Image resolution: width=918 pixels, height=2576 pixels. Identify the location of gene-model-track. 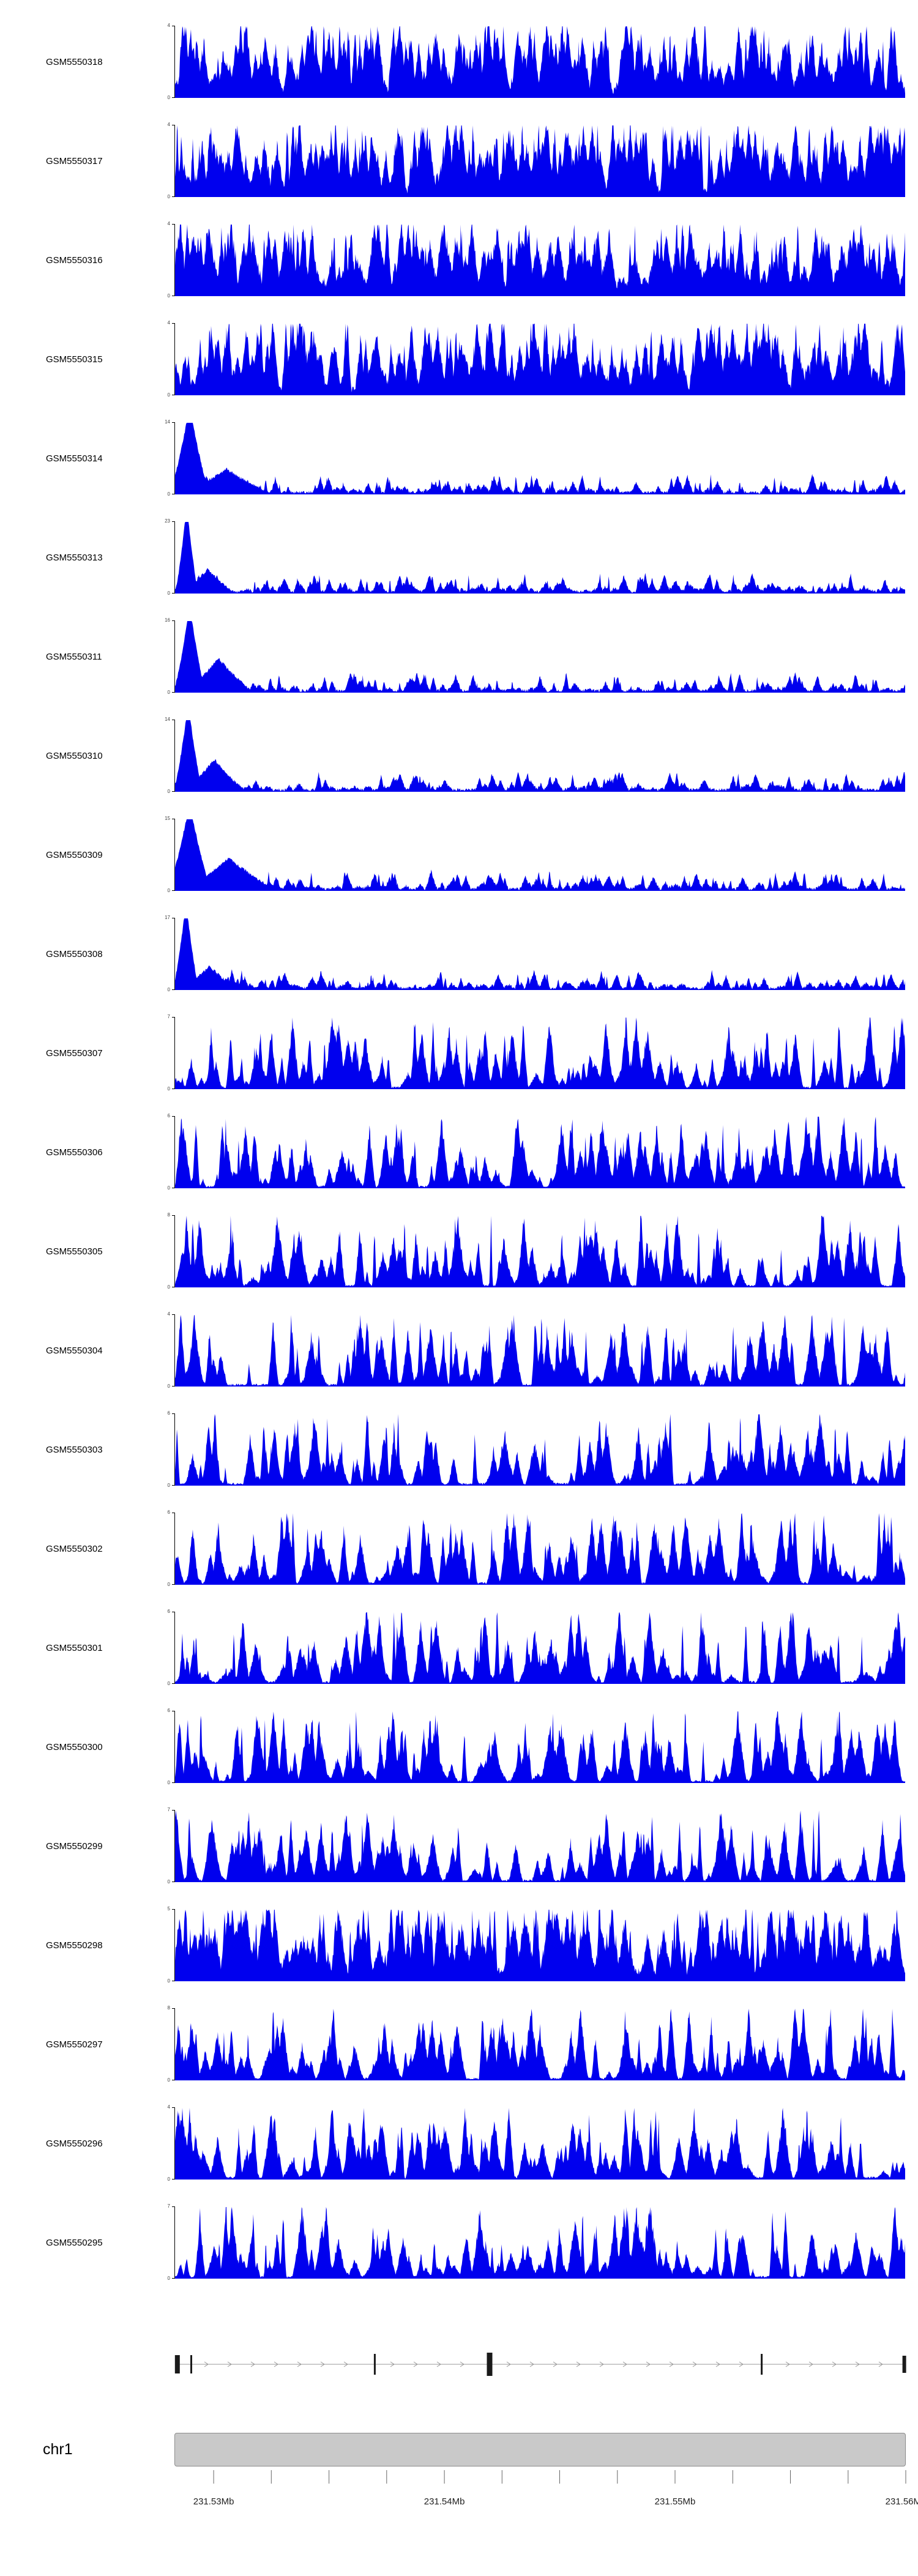
(459, 2364).